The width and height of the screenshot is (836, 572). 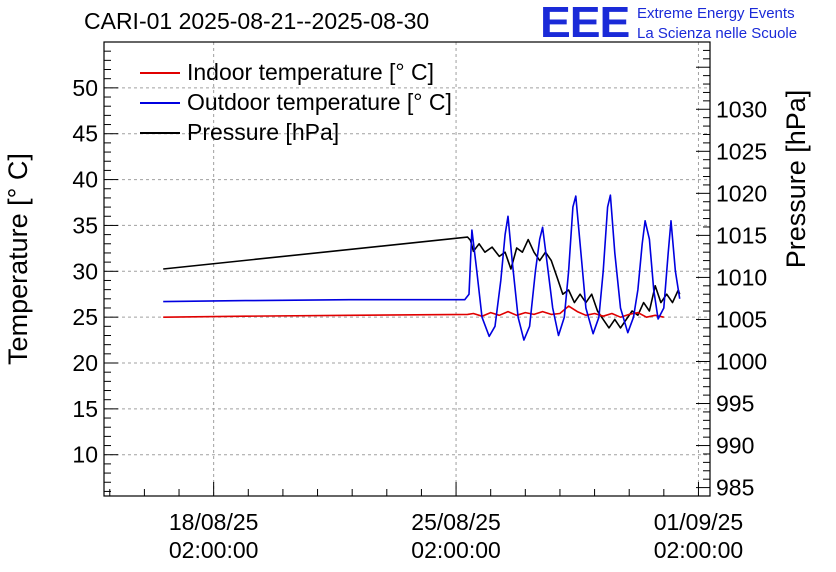 I want to click on right-tick-label: 1005, so click(x=741, y=319).